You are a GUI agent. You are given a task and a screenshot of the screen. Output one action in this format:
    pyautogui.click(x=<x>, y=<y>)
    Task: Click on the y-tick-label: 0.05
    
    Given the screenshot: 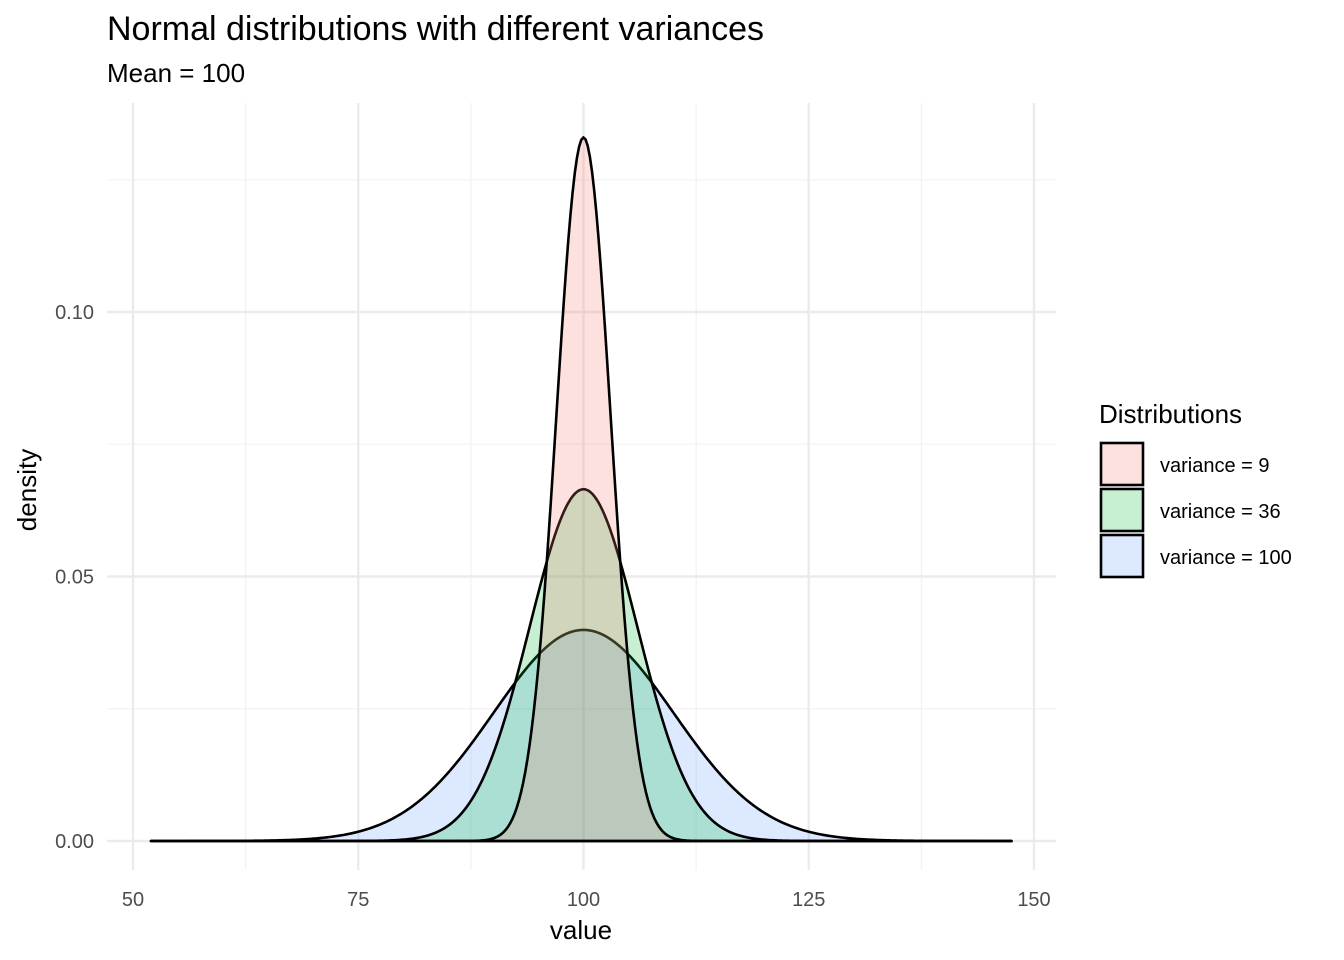 What is the action you would take?
    pyautogui.click(x=74, y=578)
    